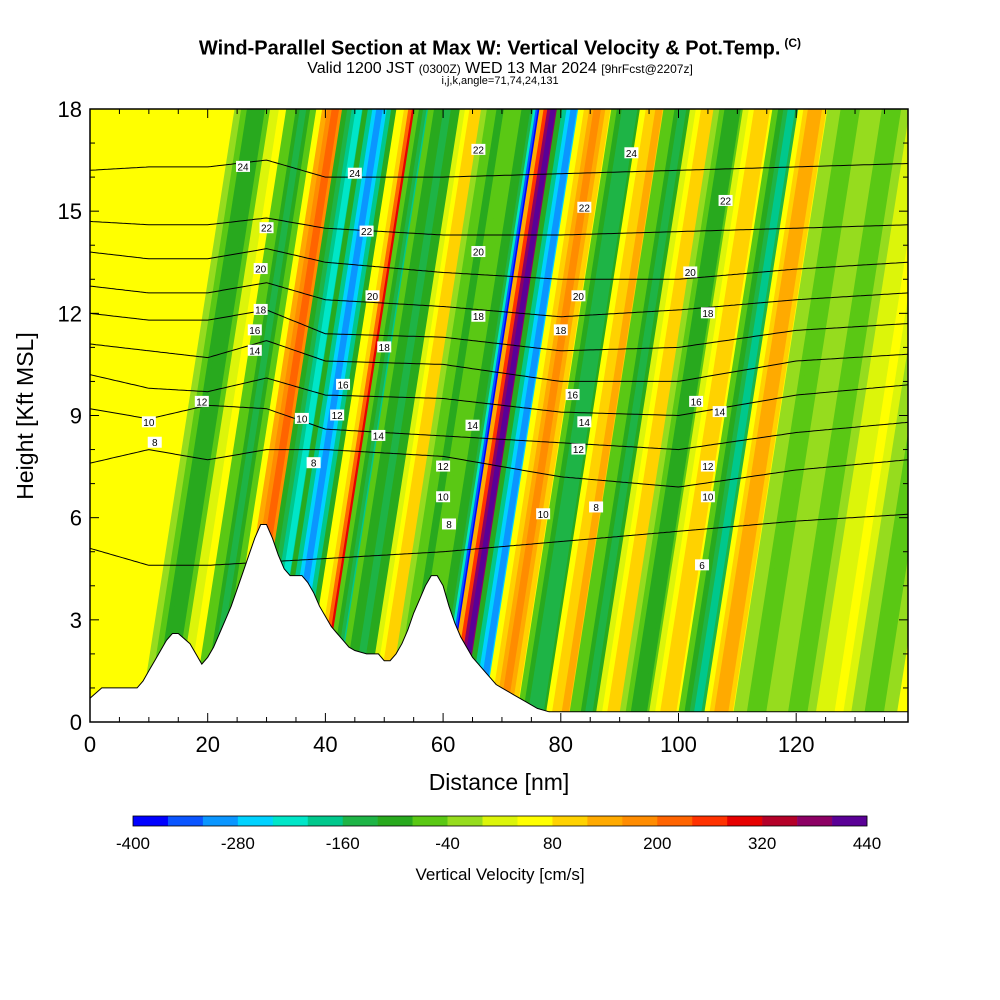 This screenshot has width=1000, height=1000. I want to click on contour-label: 16, so click(255, 331).